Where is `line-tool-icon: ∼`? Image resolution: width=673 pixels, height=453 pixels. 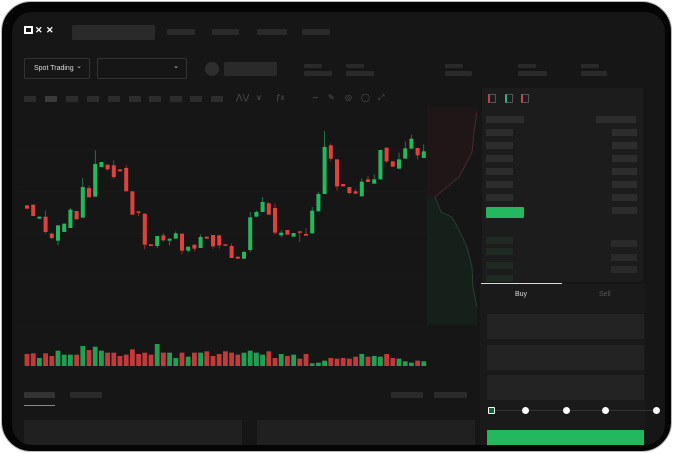 line-tool-icon: ∼ is located at coordinates (315, 97).